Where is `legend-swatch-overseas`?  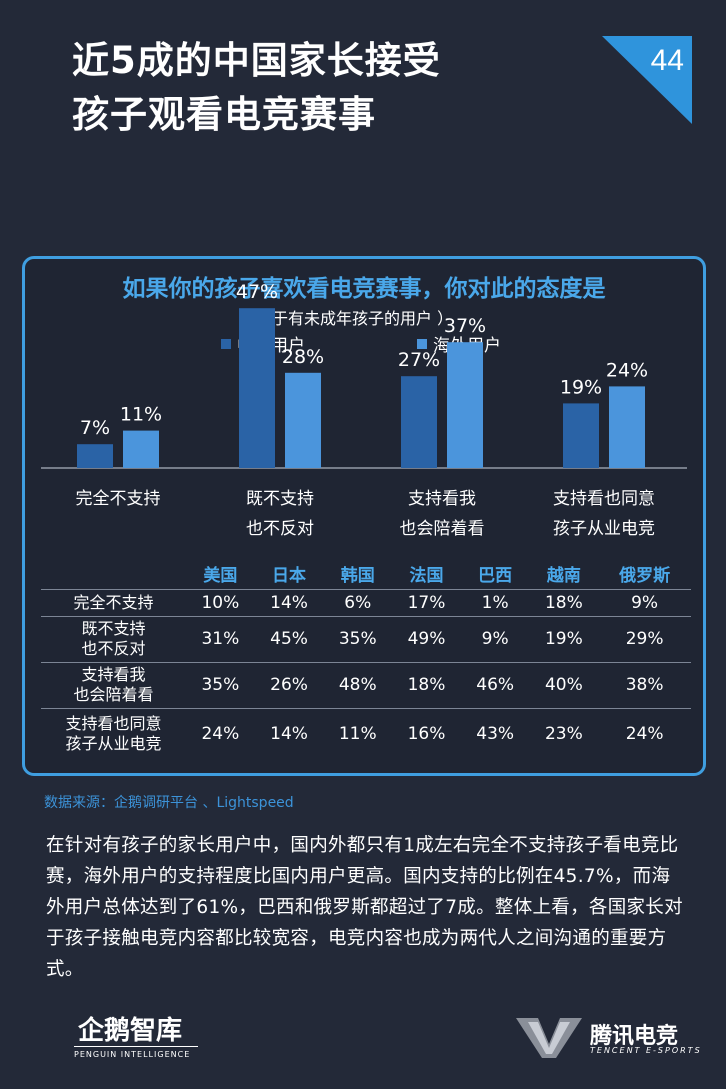
legend-swatch-overseas is located at coordinates (422, 343).